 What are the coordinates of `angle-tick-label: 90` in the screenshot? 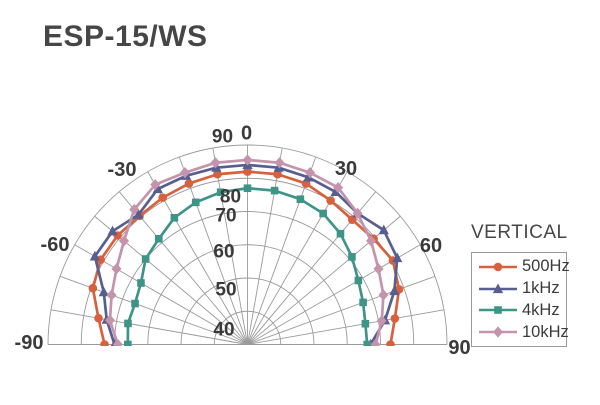 It's located at (459, 348).